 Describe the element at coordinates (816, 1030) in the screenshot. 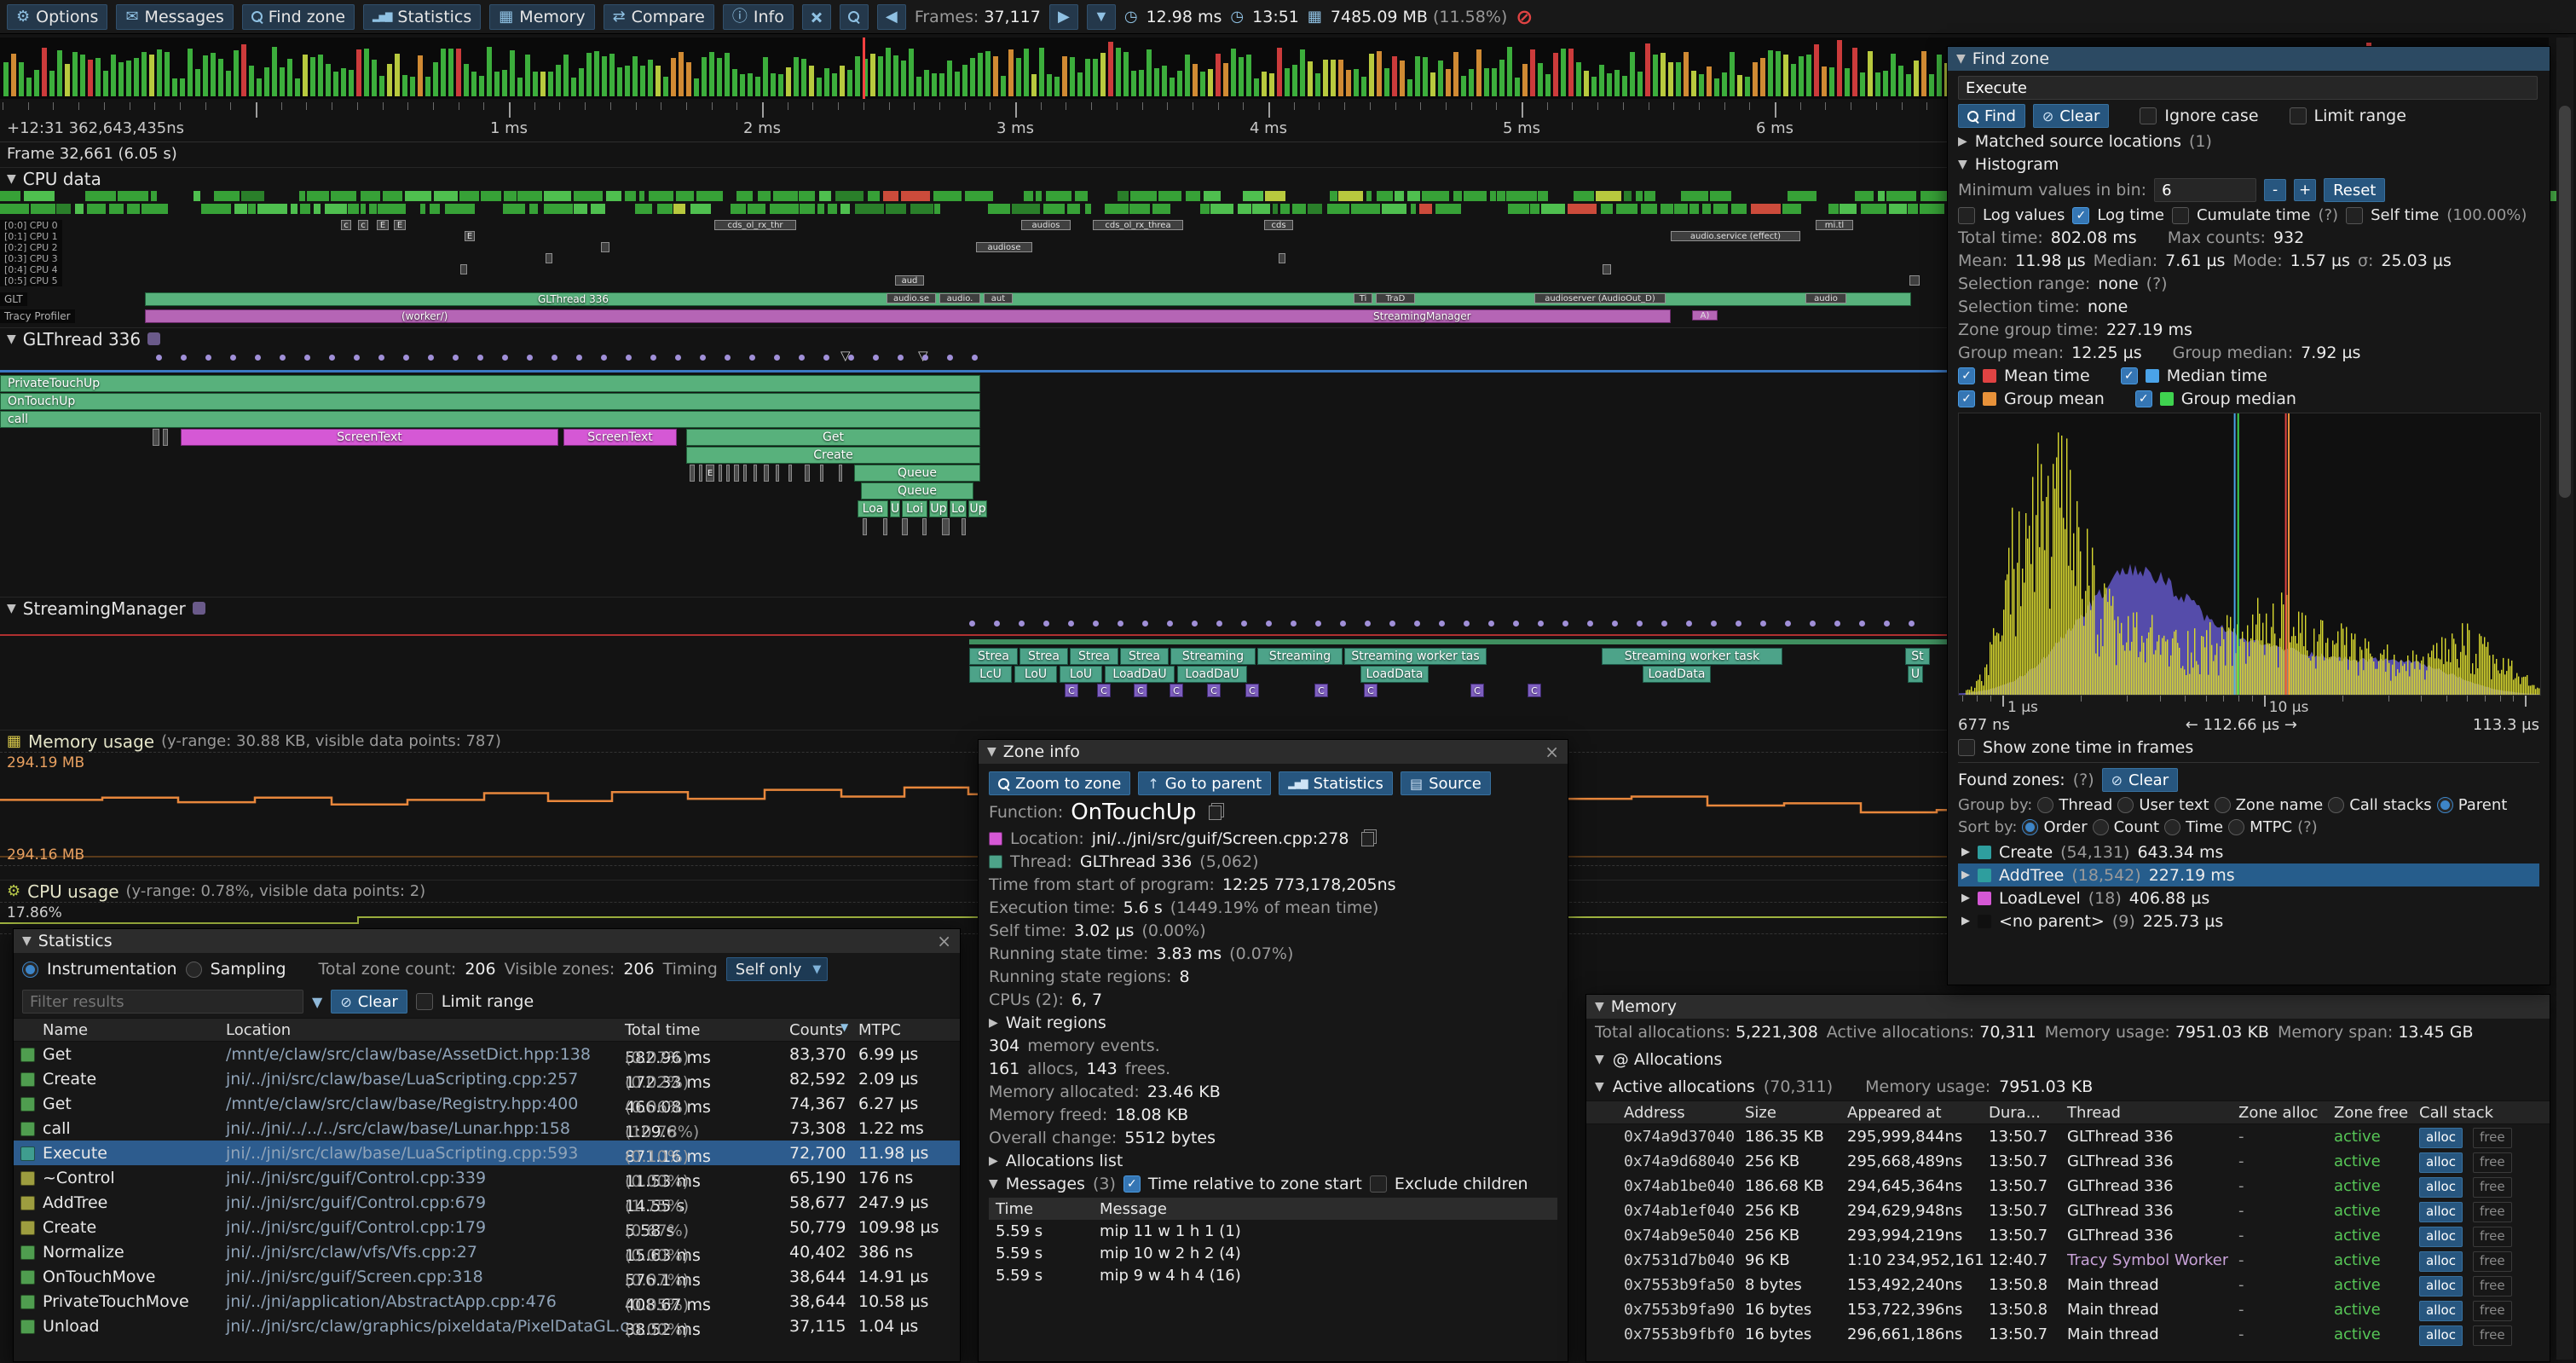

I see `column-counts: Counts` at that location.